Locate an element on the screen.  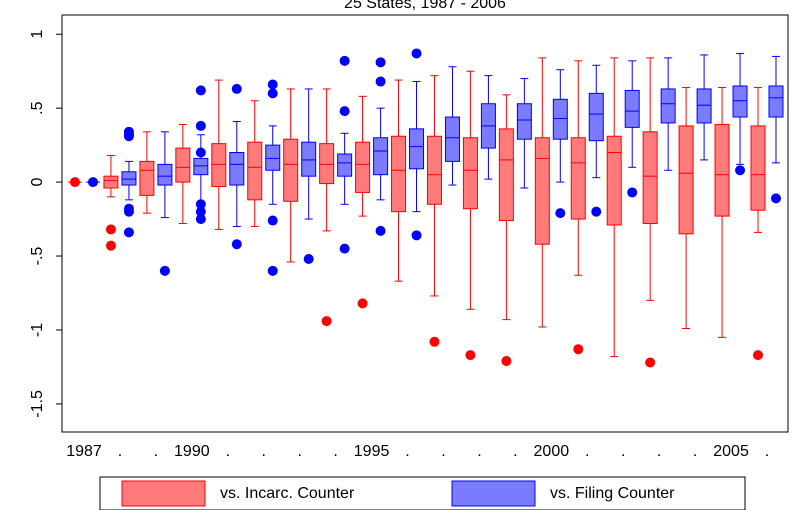
x-tick-label: 2000 is located at coordinates (552, 451).